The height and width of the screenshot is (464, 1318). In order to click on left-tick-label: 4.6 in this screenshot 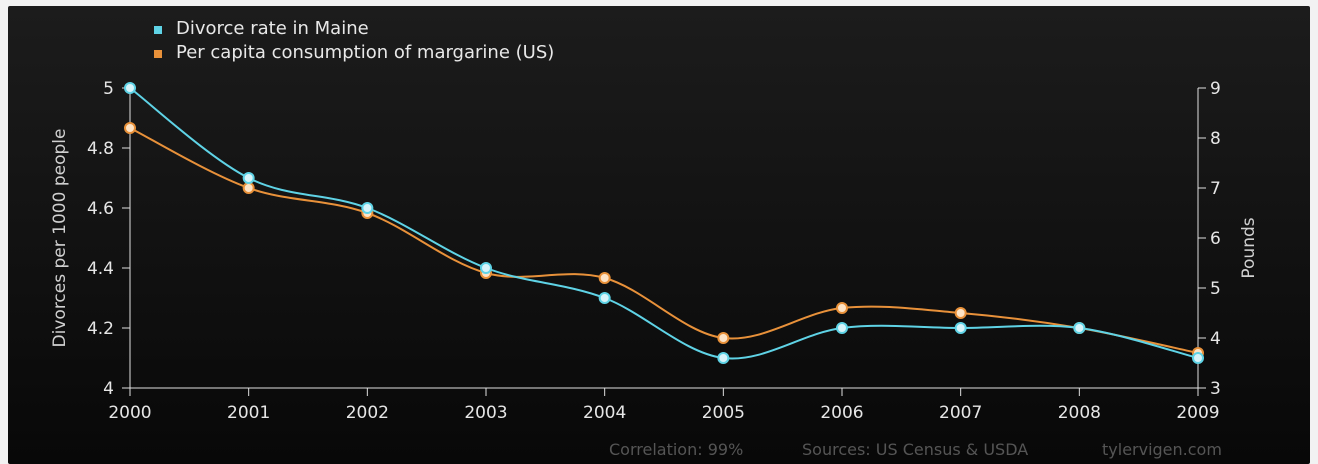, I will do `click(100, 209)`.